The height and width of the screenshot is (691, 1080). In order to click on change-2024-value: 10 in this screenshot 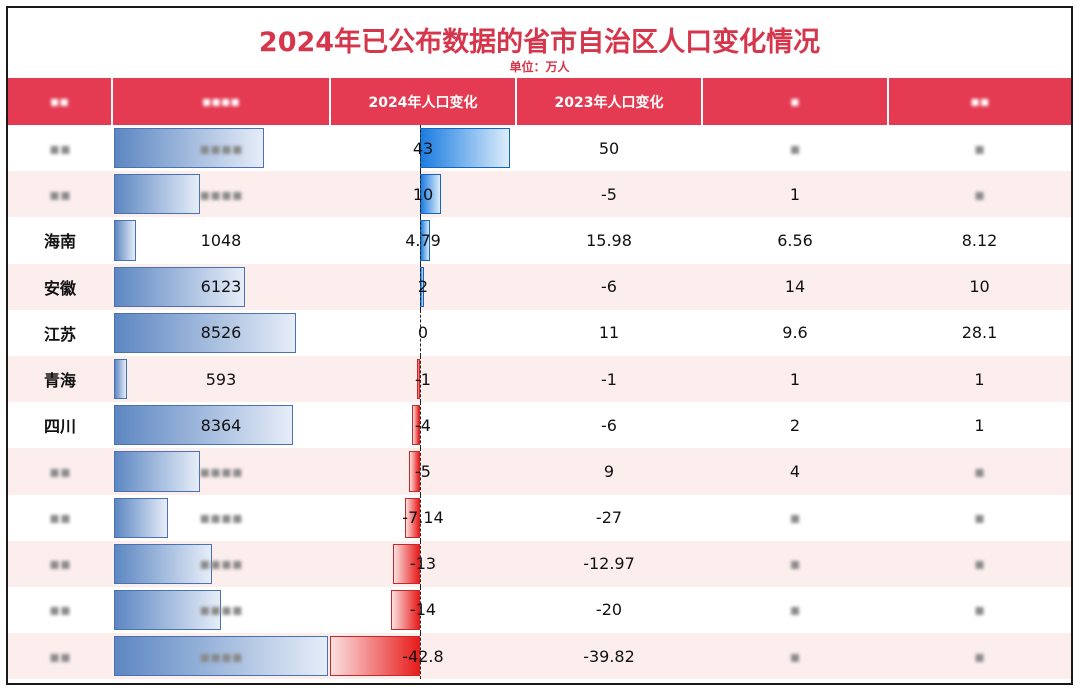, I will do `click(423, 194)`.